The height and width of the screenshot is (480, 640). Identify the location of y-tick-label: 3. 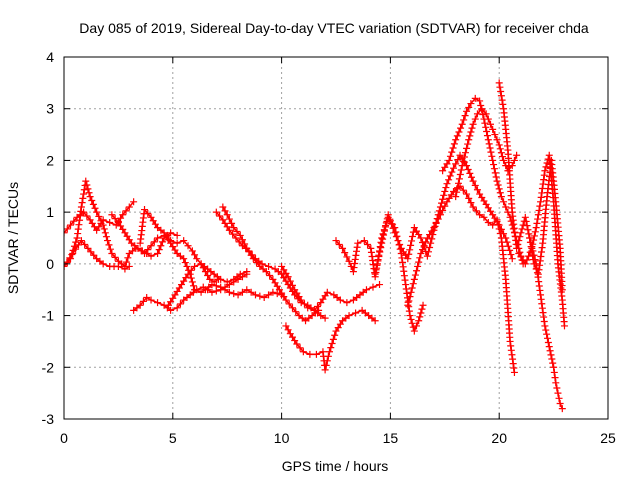
(50, 109).